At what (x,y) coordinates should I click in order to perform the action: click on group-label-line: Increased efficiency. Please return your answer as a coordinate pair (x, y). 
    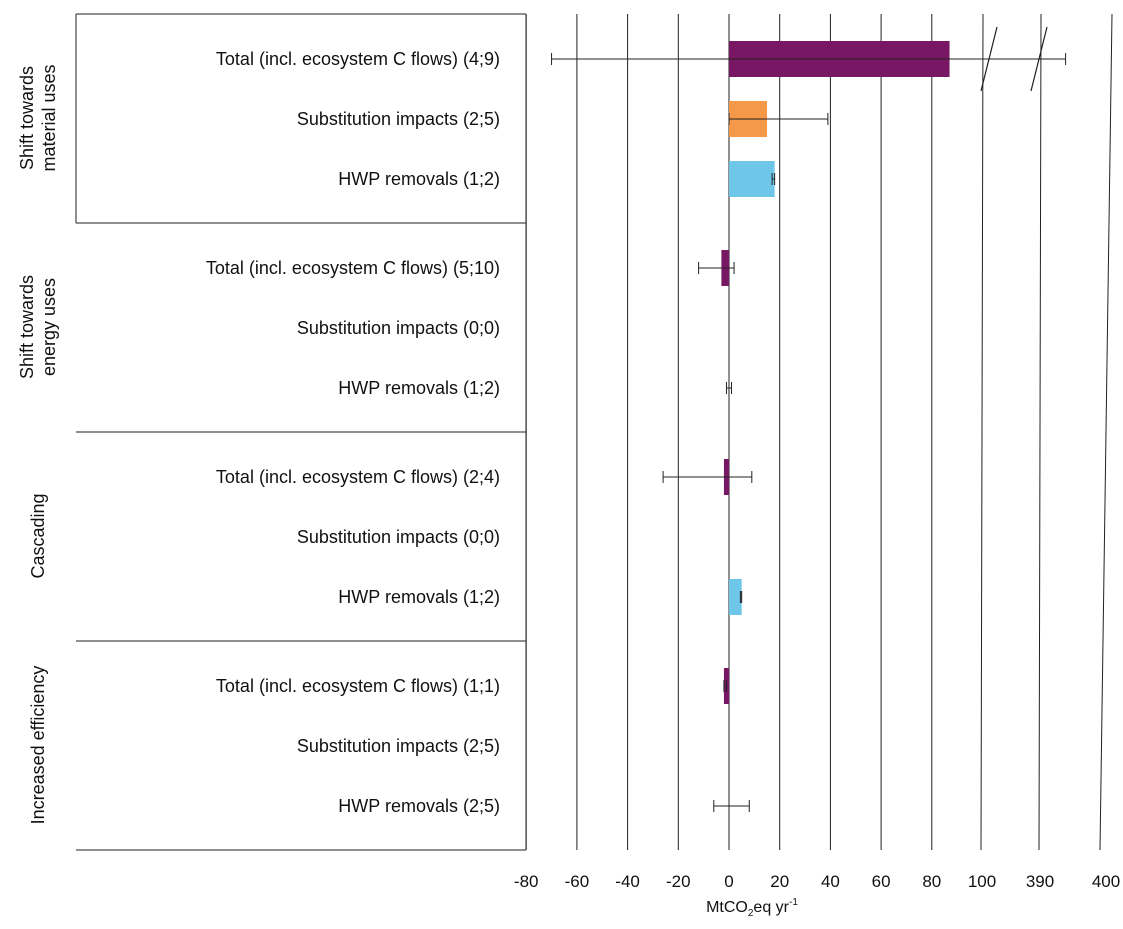
    Looking at the image, I should click on (38, 745).